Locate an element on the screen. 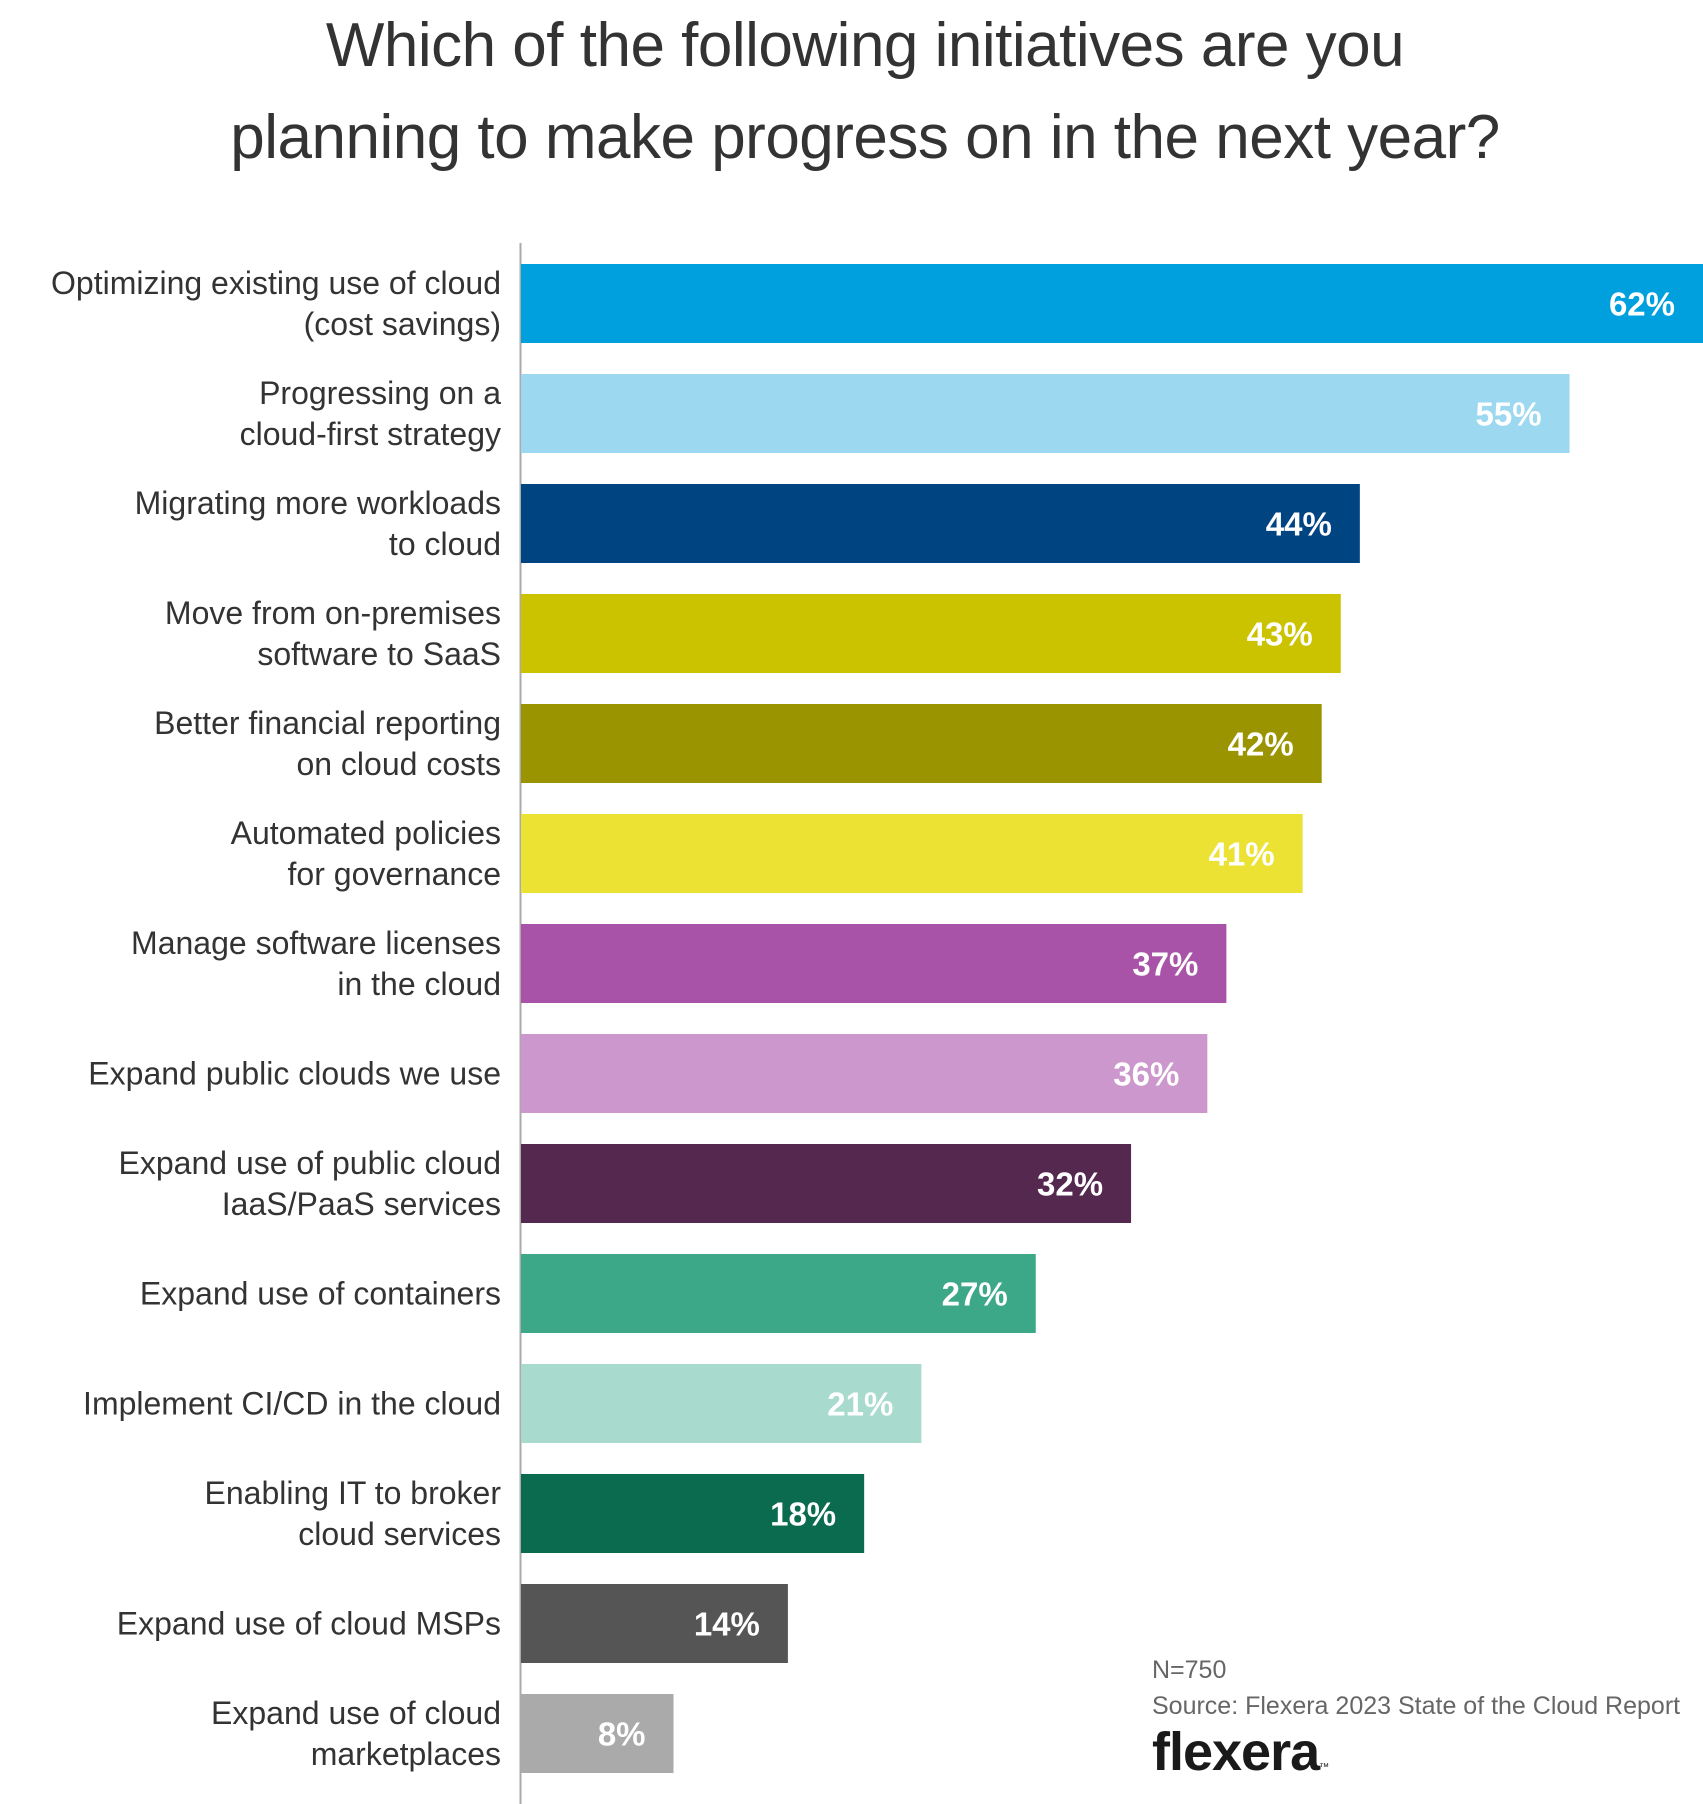  value-label-3: 43% is located at coordinates (1280, 634).